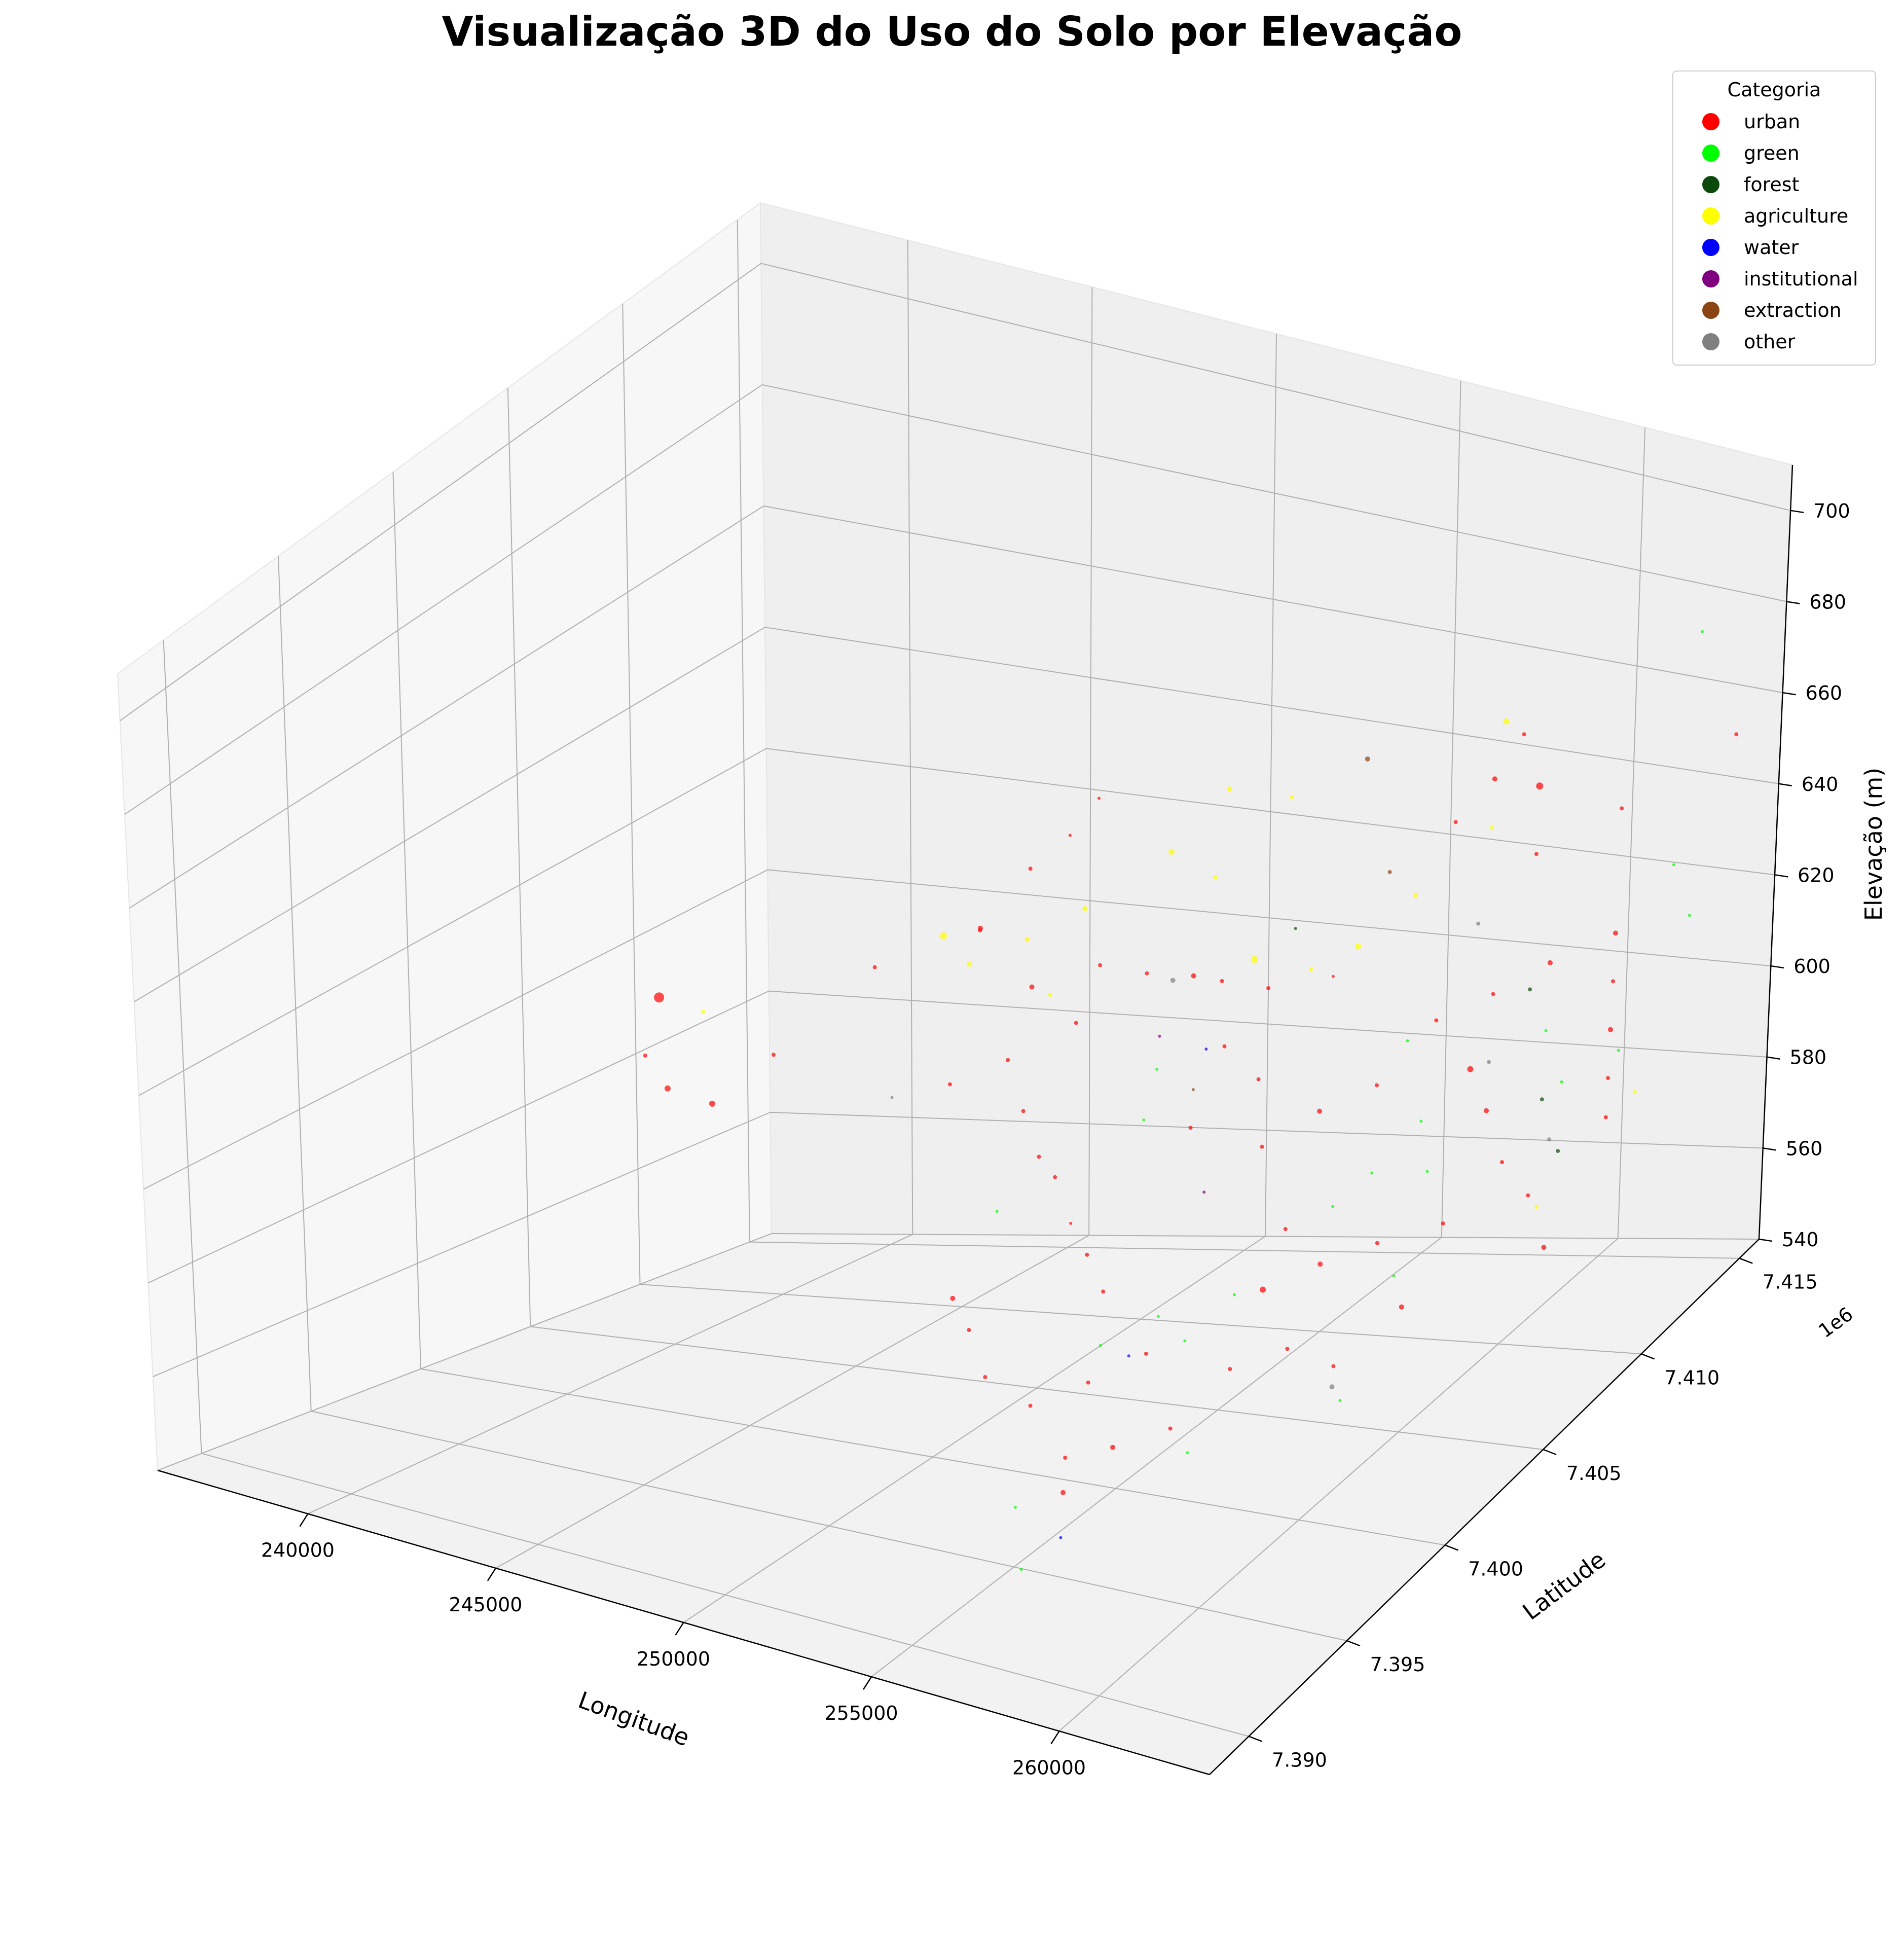 The width and height of the screenshot is (1904, 1950). Describe the element at coordinates (1804, 1148) in the screenshot. I see `z-tick-label: 560` at that location.